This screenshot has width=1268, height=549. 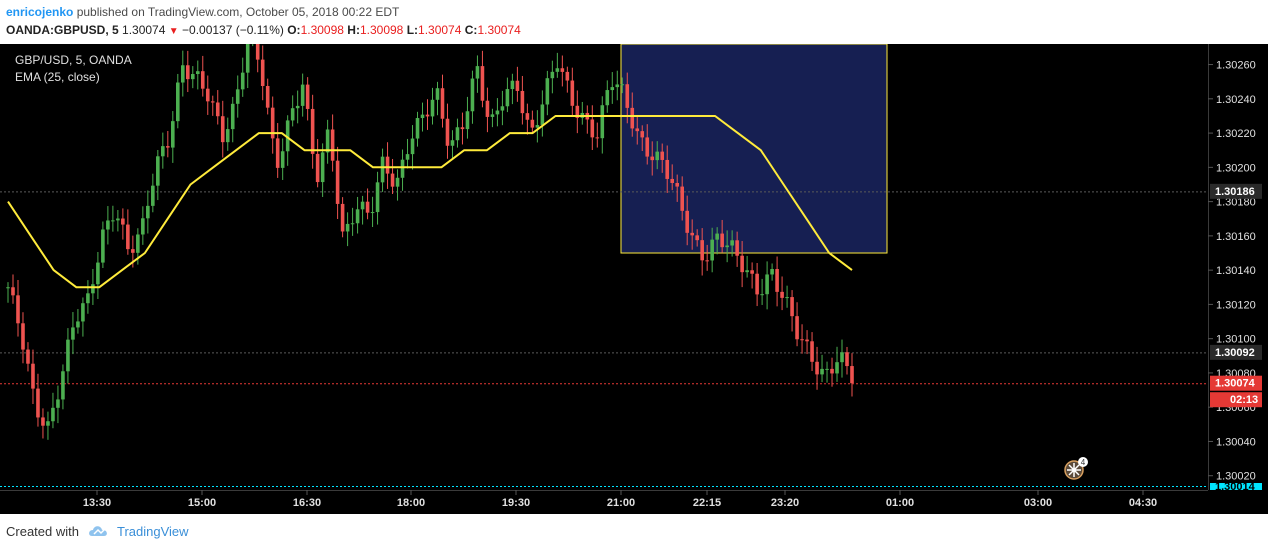 I want to click on cyan-price-tag-bg, so click(x=1236, y=486).